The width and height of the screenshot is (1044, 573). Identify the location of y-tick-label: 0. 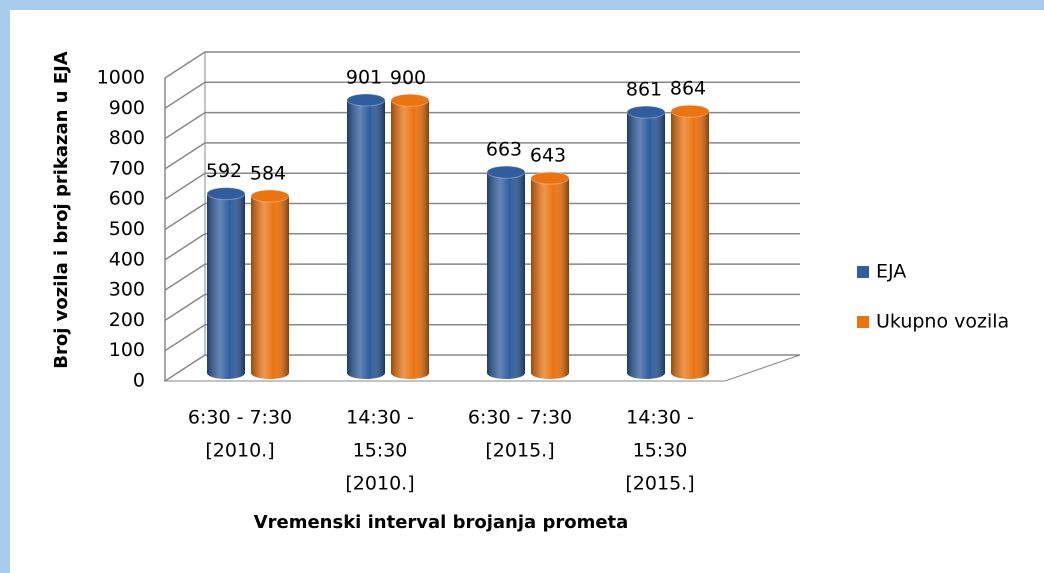
(139, 381).